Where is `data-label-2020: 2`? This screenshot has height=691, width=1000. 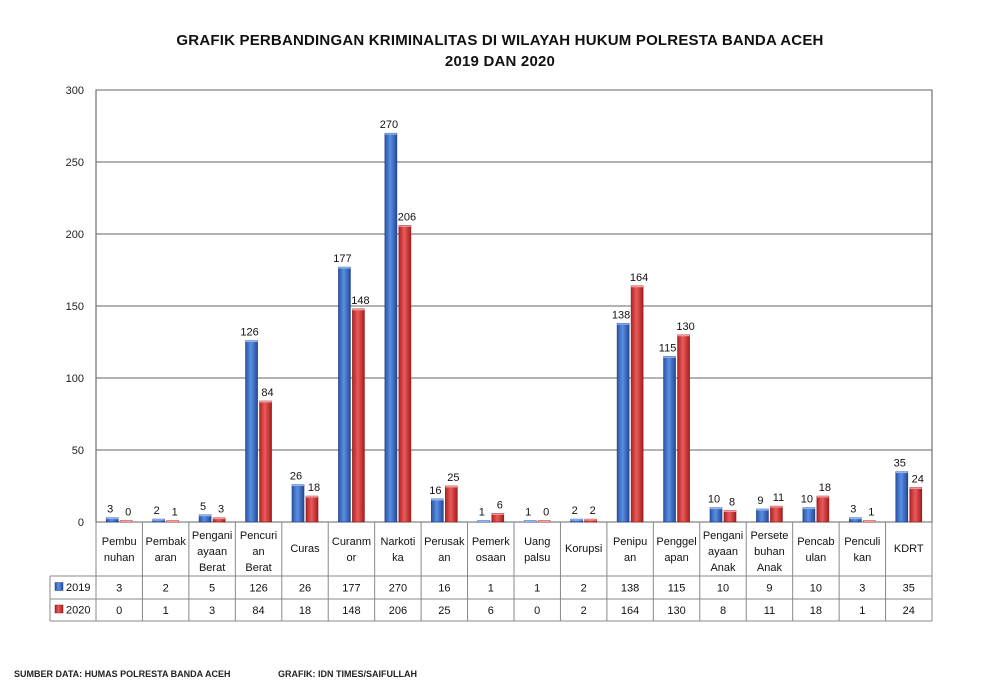 data-label-2020: 2 is located at coordinates (593, 511).